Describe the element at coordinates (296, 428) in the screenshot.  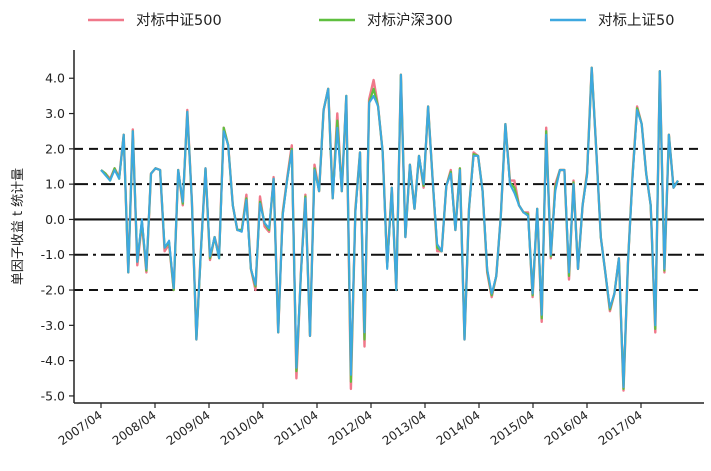
I see `x-tick-label: 2011/04` at that location.